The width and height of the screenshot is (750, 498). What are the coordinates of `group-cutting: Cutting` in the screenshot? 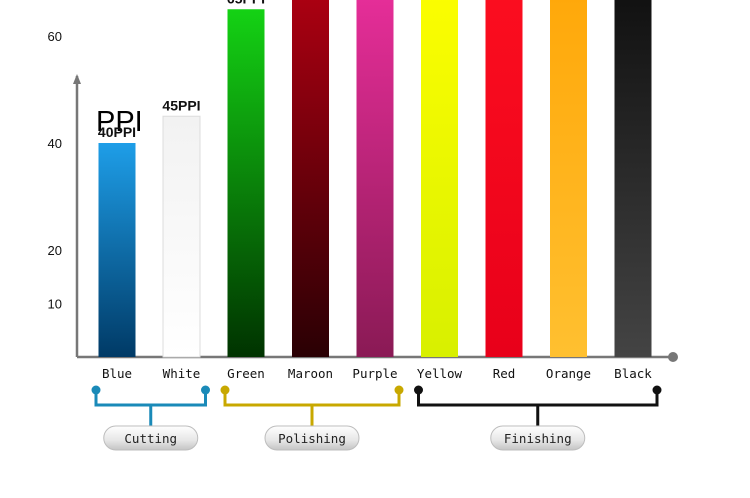 It's located at (150, 418).